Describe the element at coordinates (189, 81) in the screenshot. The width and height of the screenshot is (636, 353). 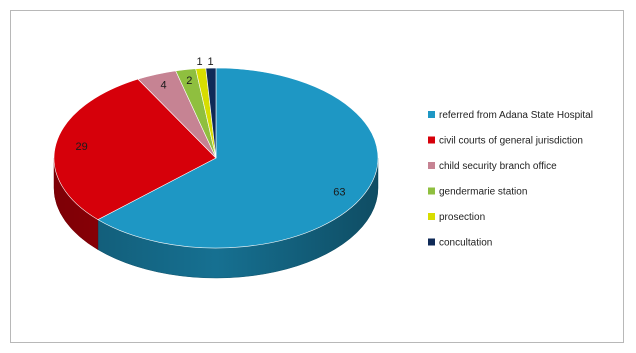
I see `data-label-gendermarie-station: 2` at that location.